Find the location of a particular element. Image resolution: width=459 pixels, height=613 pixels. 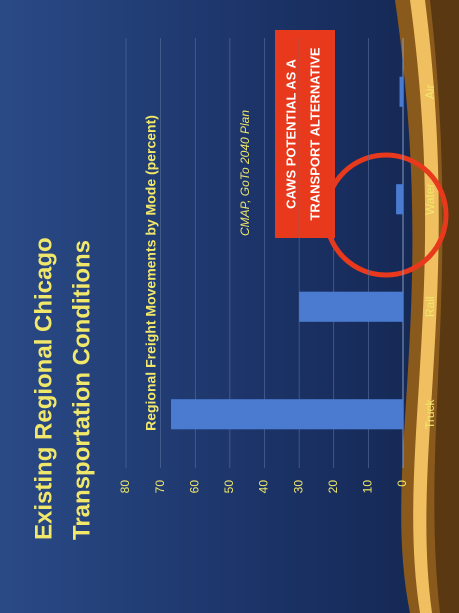

callout-text: TRANSPORT ALTERNATIVE is located at coordinates (314, 133).